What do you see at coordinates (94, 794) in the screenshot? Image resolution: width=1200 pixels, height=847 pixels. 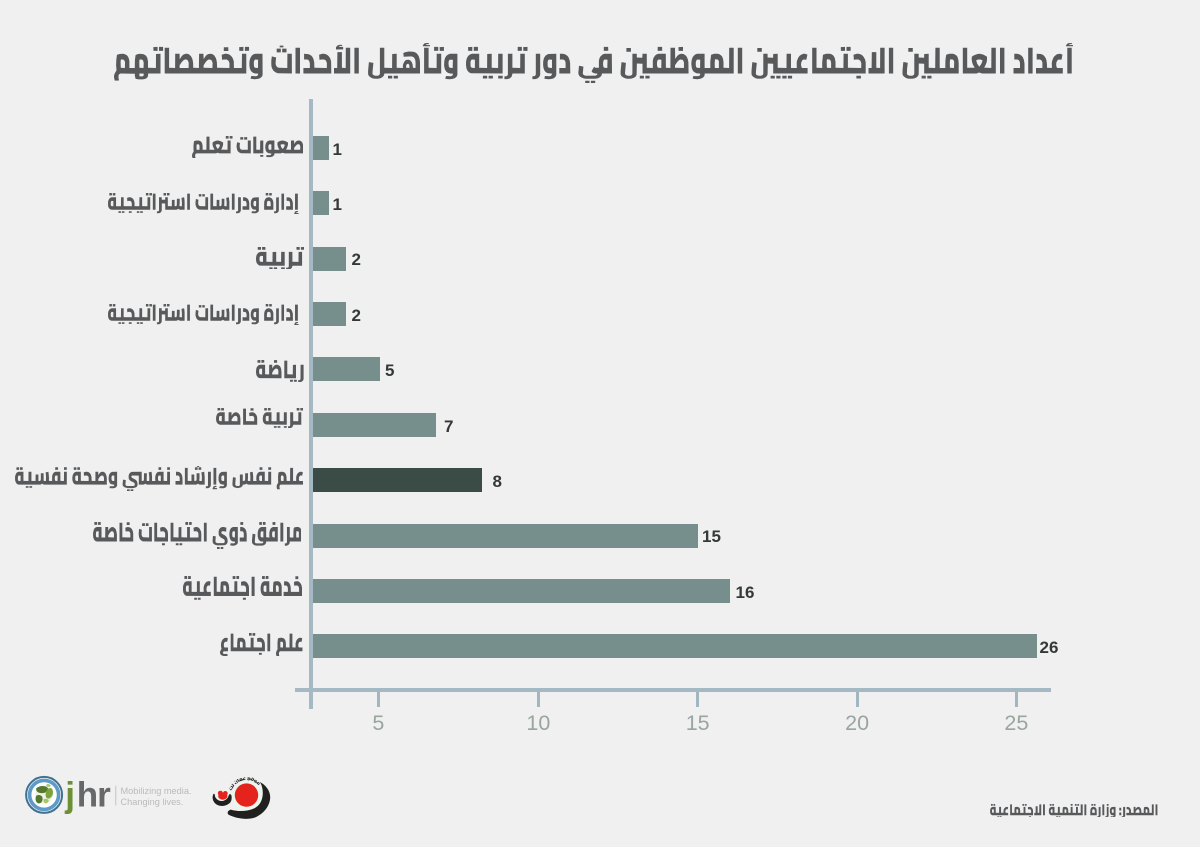 I see `svg-text: hr` at bounding box center [94, 794].